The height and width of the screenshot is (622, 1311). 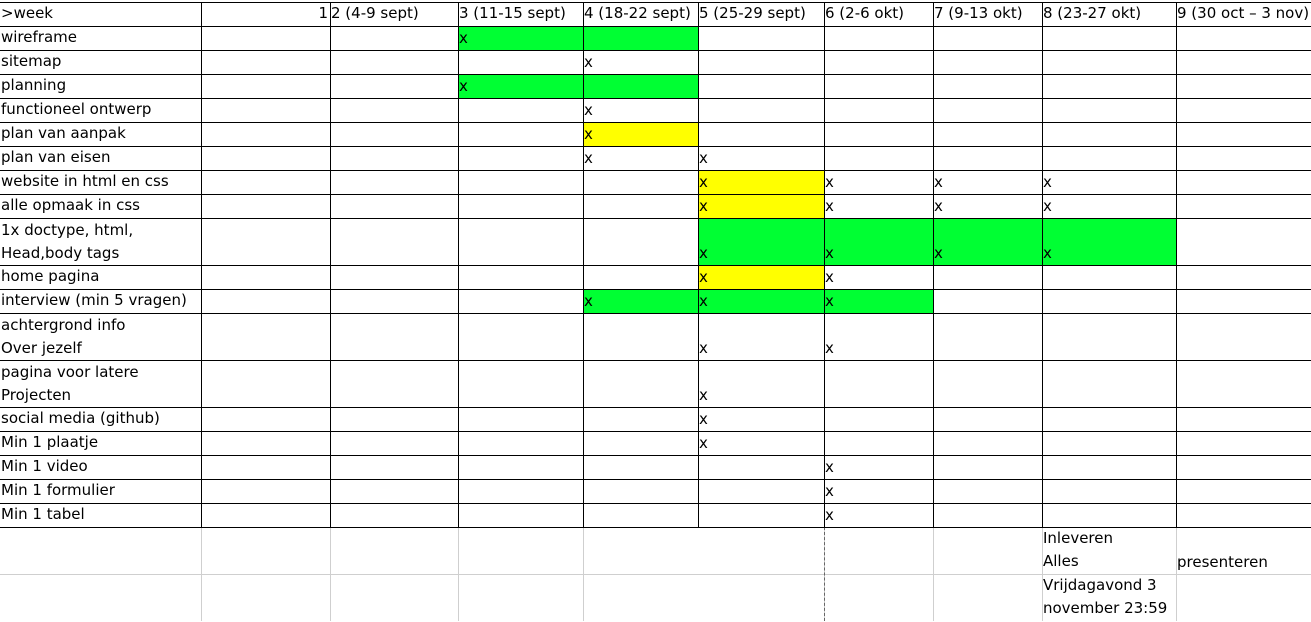 I want to click on page-break-line, so click(x=824, y=574).